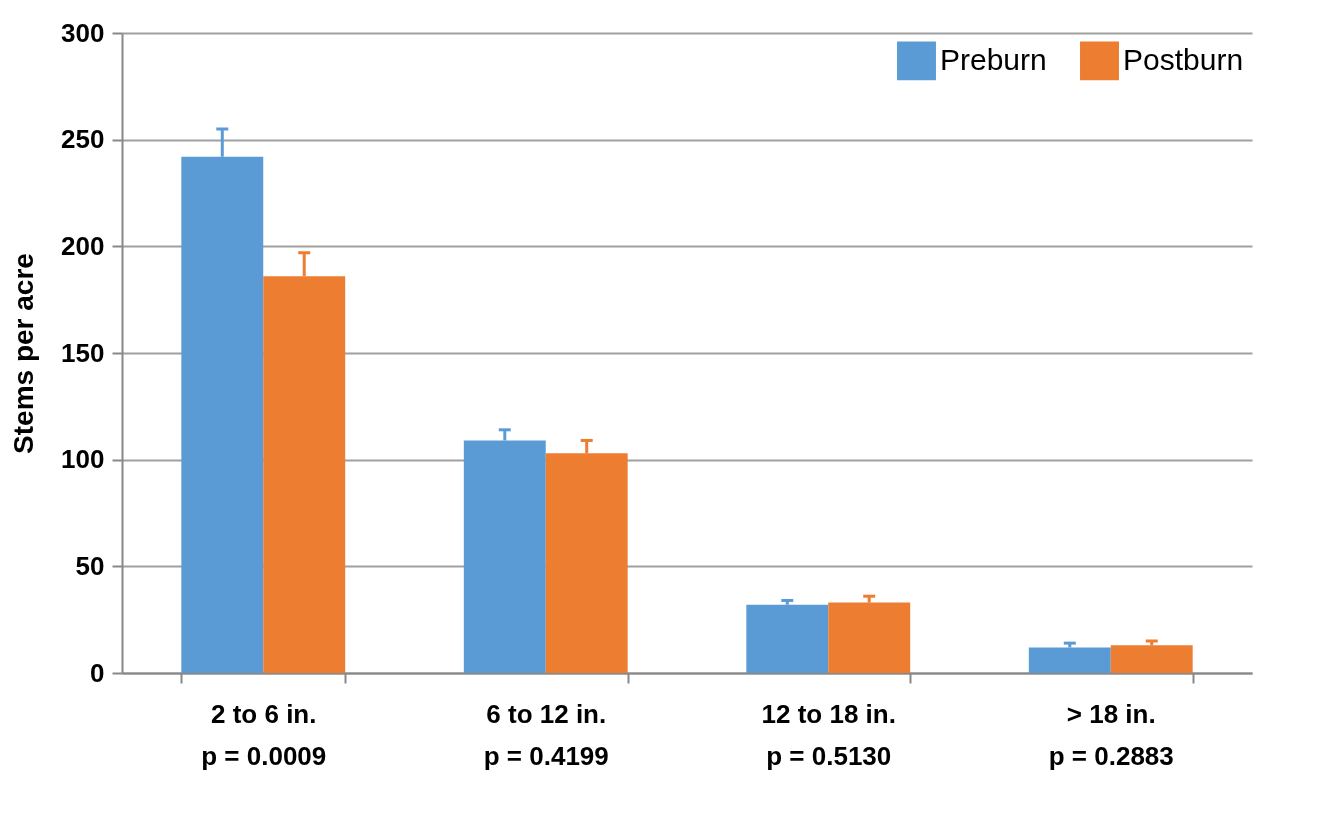 Image resolution: width=1329 pixels, height=833 pixels. What do you see at coordinates (83, 139) in the screenshot?
I see `y-tick-label: 250` at bounding box center [83, 139].